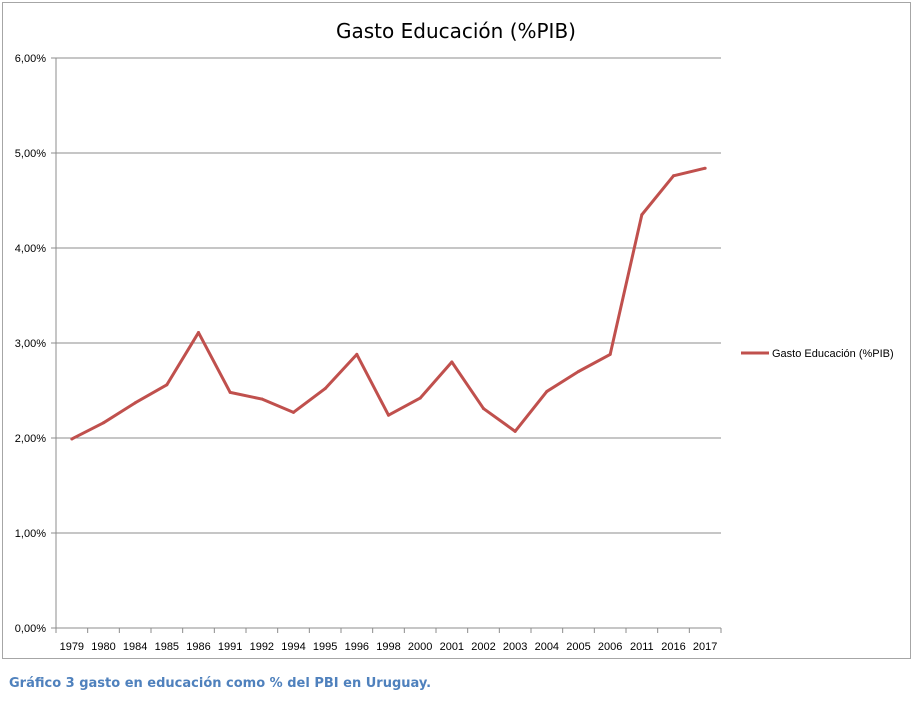  I want to click on x-tick-label: 1998, so click(388, 647).